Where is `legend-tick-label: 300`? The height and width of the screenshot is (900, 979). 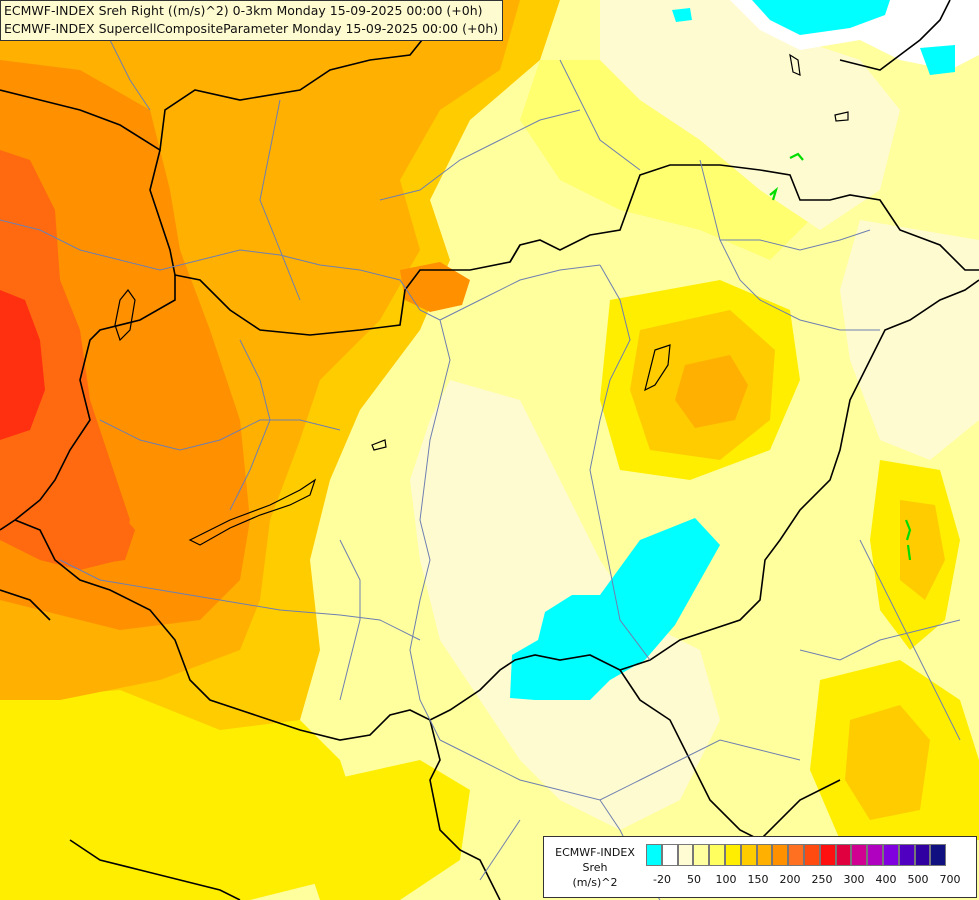
legend-tick-label: 300 is located at coordinates (854, 879).